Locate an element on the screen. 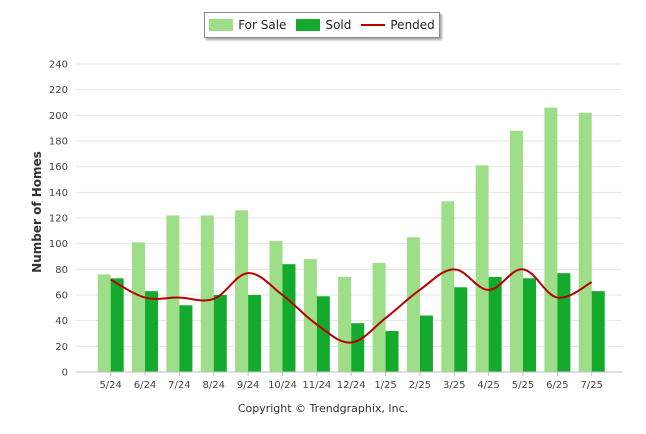  x-tick-label: 9/24 is located at coordinates (248, 385).